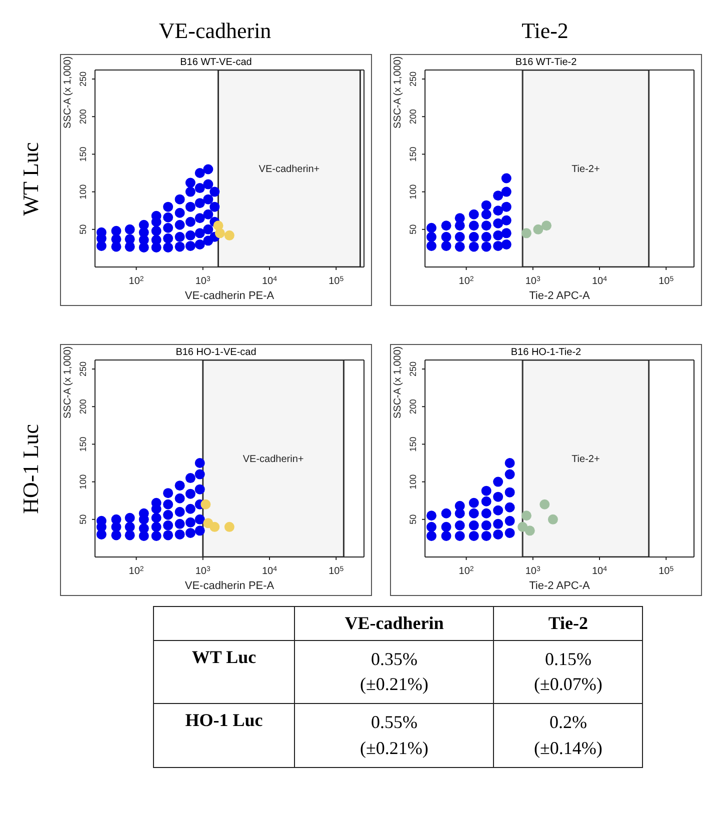  What do you see at coordinates (224, 736) in the screenshot?
I see `category-label: HO-1 Luc` at bounding box center [224, 736].